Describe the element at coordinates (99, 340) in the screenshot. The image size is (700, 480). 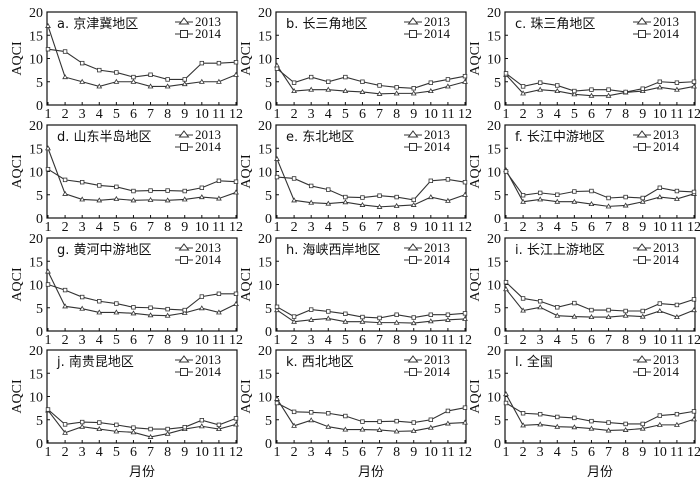
I see `x-tick-label: 4` at that location.